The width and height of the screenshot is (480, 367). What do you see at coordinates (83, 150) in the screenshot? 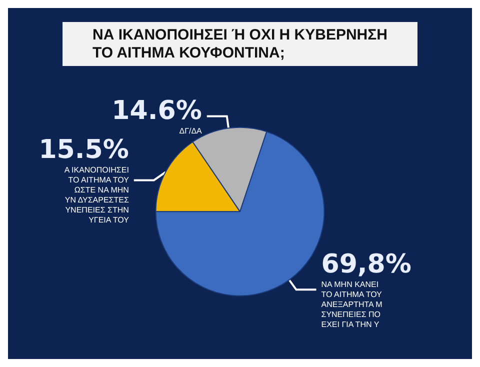
I see `data-label: 15.5%` at bounding box center [83, 150].